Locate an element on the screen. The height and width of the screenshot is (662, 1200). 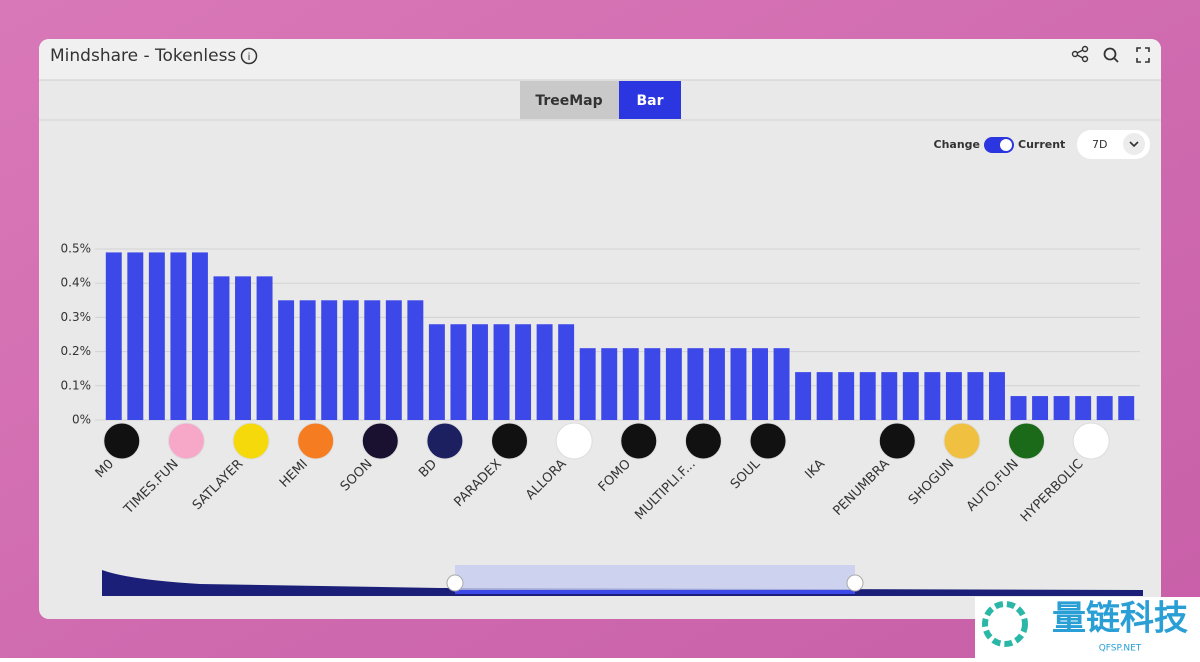
search-icon is located at coordinates (1111, 55).